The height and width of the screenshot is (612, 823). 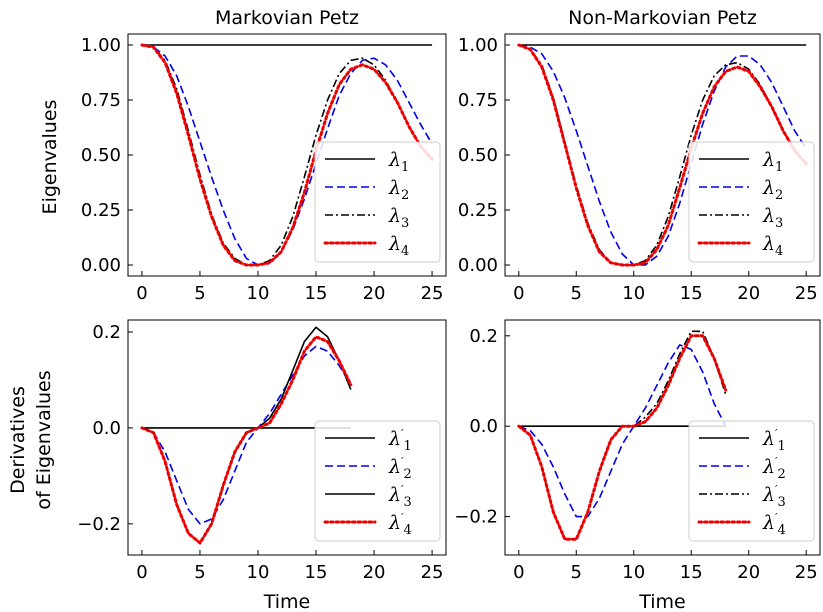 I want to click on x-axis-label-br: Time, so click(x=662, y=601).